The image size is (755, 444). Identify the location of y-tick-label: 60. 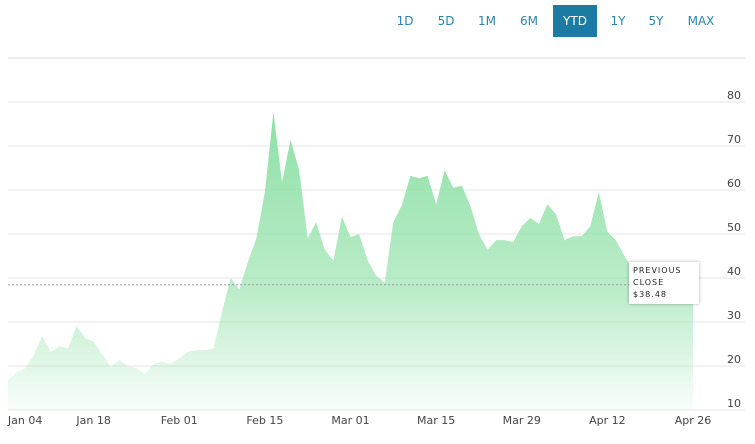
(734, 183).